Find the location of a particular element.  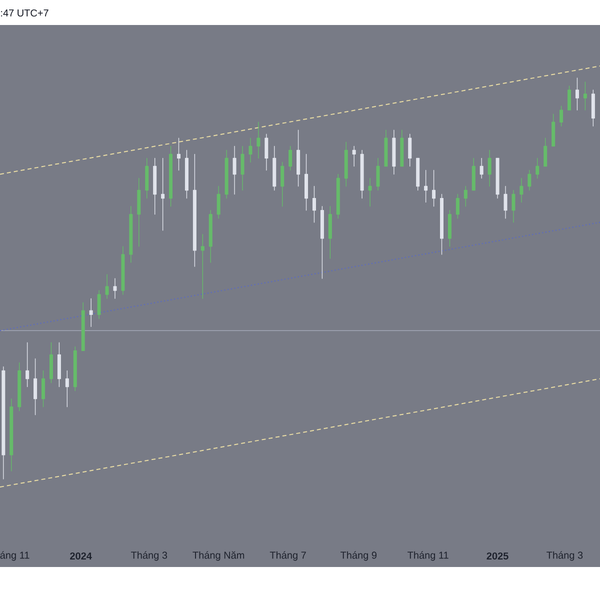

x-tick-label: Tháng 7 is located at coordinates (288, 556).